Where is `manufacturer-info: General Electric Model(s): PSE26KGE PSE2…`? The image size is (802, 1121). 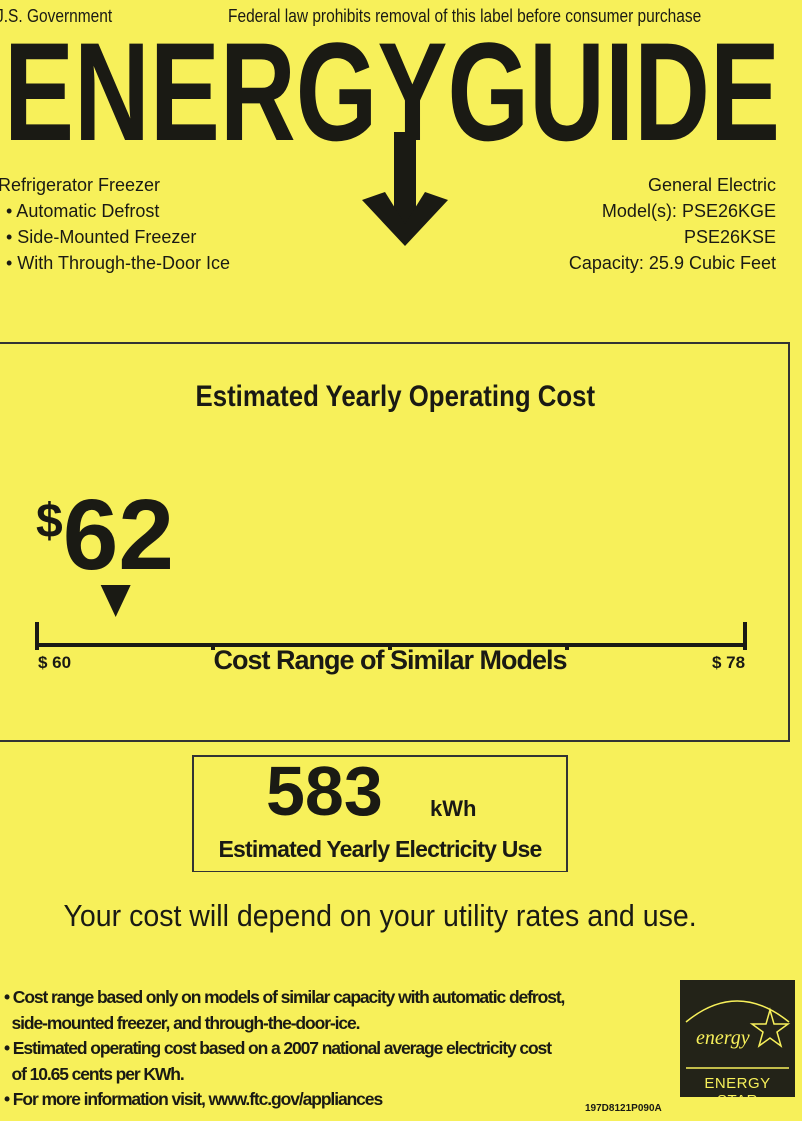
manufacturer-info: General Electric Model(s): PSE26KGE PSE2… is located at coordinates (672, 224).